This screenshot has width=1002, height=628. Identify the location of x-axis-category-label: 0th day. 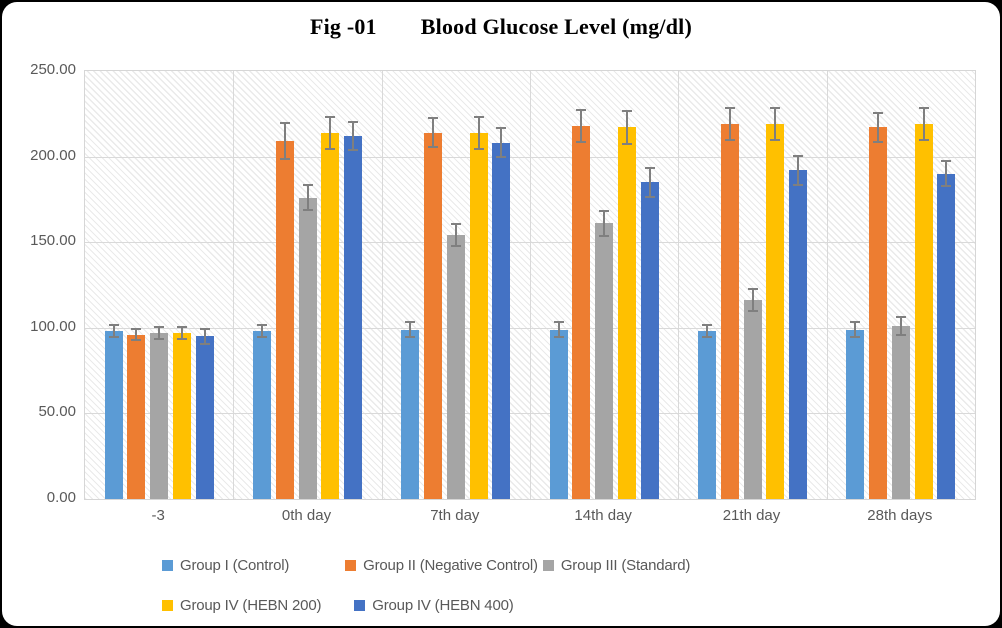
(306, 515).